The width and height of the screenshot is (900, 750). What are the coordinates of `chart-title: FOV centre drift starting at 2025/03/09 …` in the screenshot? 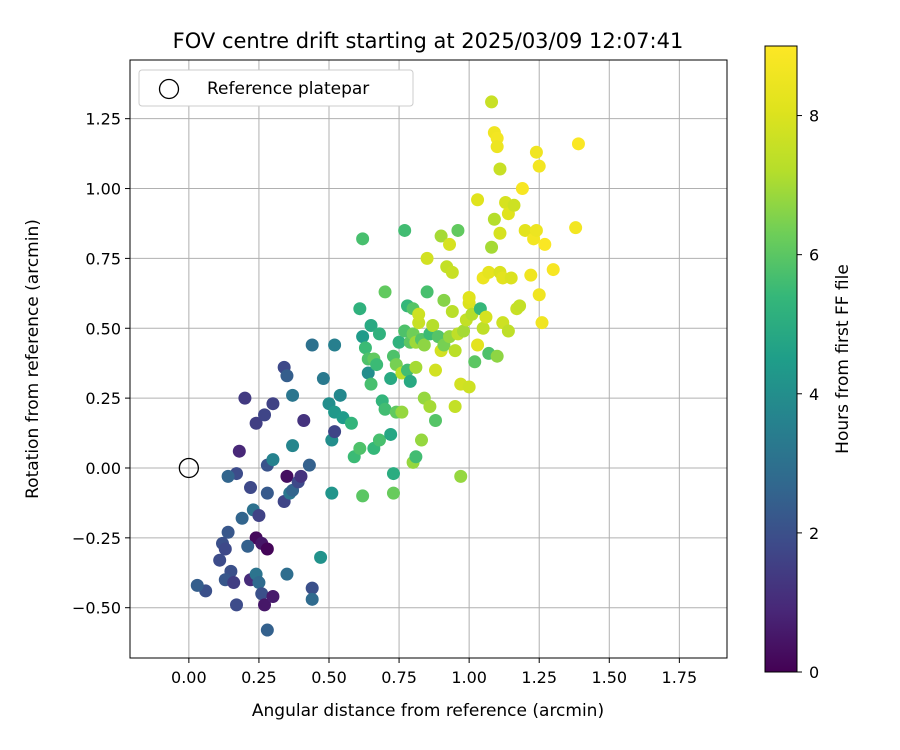 It's located at (428, 41).